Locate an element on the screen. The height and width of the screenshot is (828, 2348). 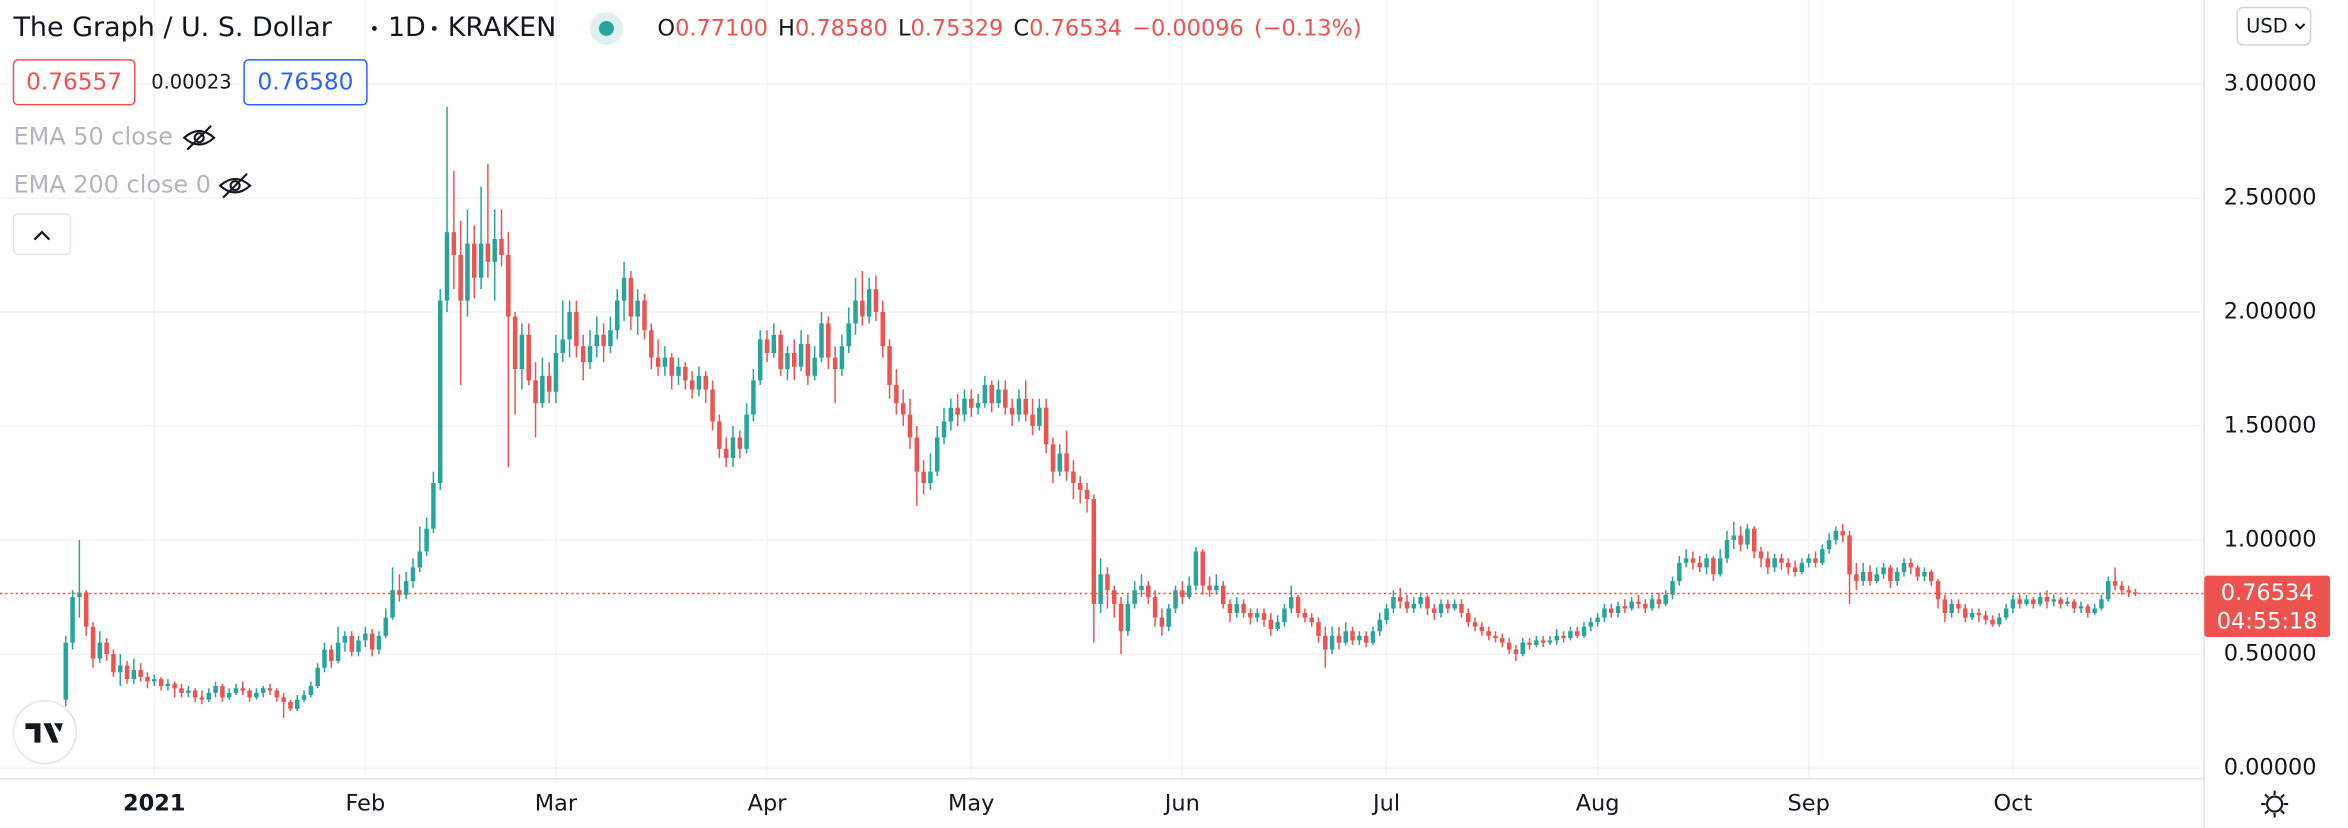
y-tick-label: 3.00000 is located at coordinates (2270, 83).